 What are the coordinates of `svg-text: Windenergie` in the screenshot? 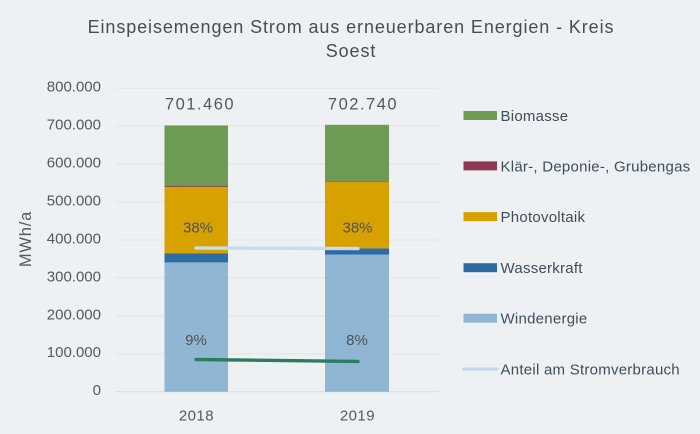 It's located at (544, 319).